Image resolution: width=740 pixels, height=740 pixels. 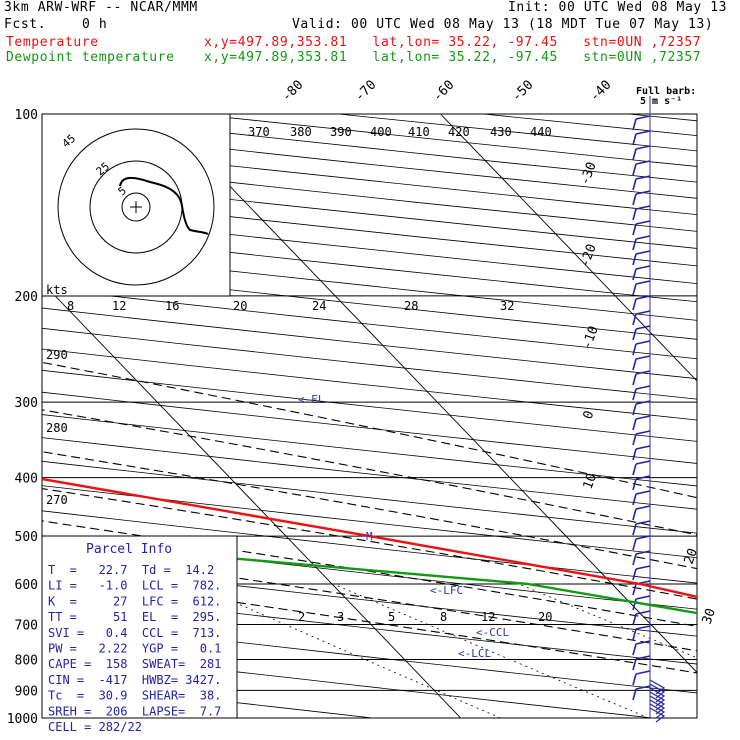 I want to click on init-time: Init: 00 UTC Wed 08 May 13, so click(x=618, y=7).